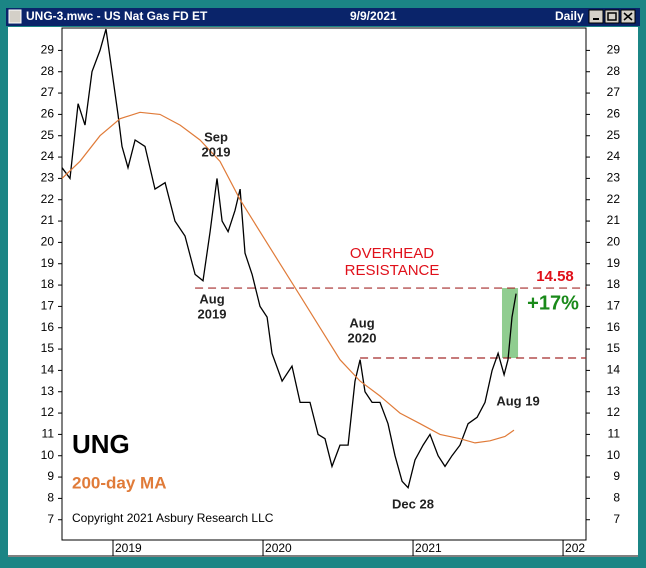  I want to click on title-bar, so click(323, 17).